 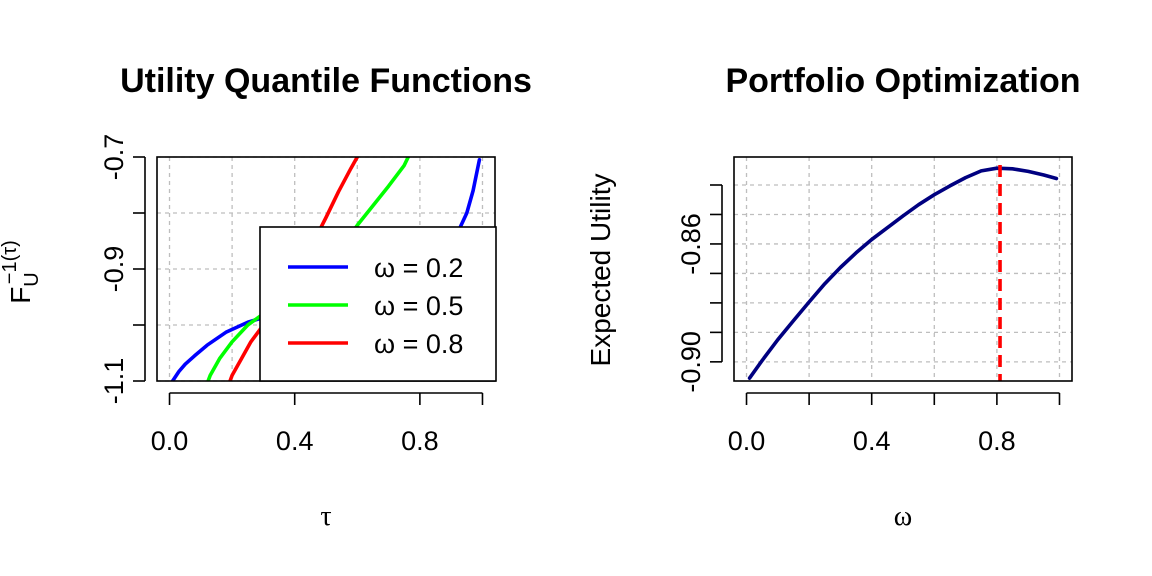 I want to click on x-axis-label: ω, so click(x=903, y=516).